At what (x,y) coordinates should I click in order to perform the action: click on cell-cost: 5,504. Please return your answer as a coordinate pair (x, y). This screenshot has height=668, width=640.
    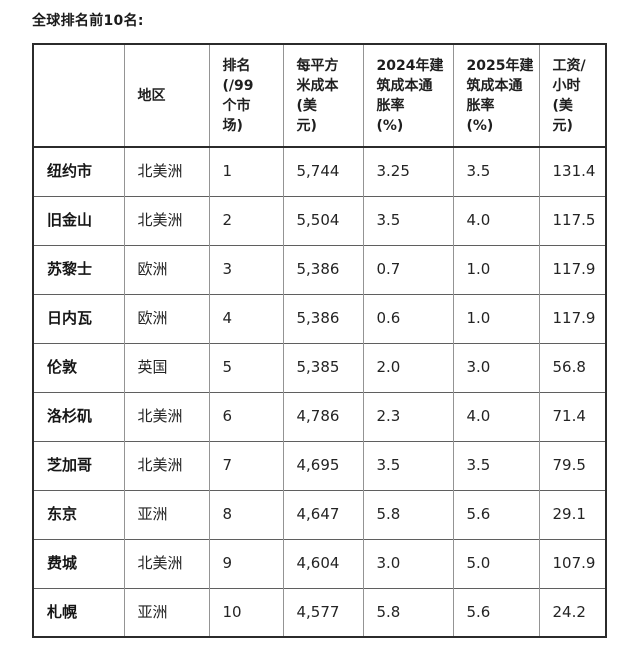
    Looking at the image, I should click on (322, 220).